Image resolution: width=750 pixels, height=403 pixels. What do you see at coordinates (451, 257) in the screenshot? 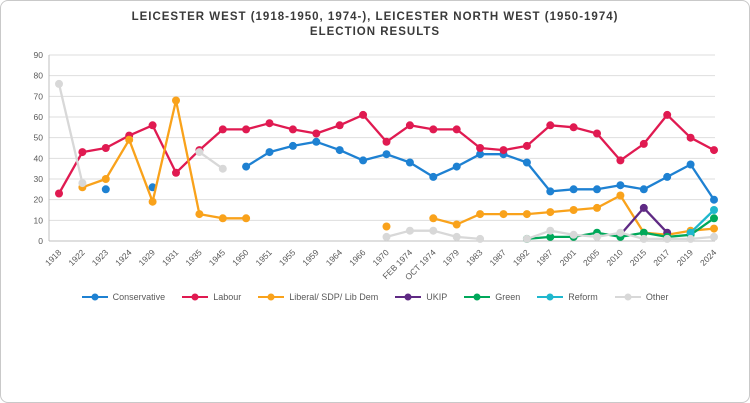
I see `svg-text: 1979` at bounding box center [451, 257].